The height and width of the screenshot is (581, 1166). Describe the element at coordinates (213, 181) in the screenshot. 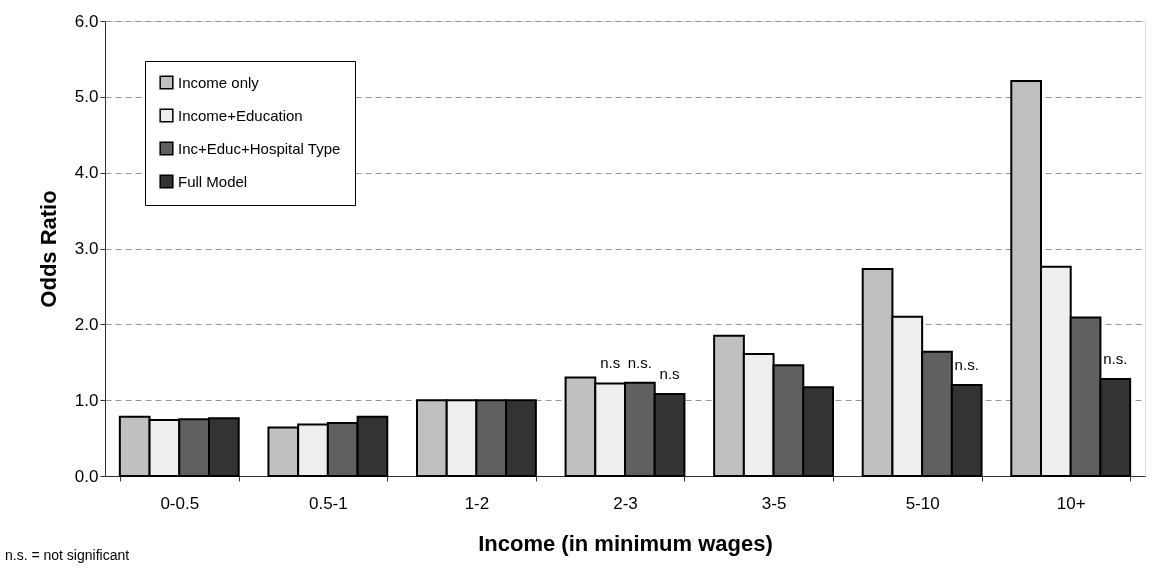

I see `legend-label: Full Model` at that location.